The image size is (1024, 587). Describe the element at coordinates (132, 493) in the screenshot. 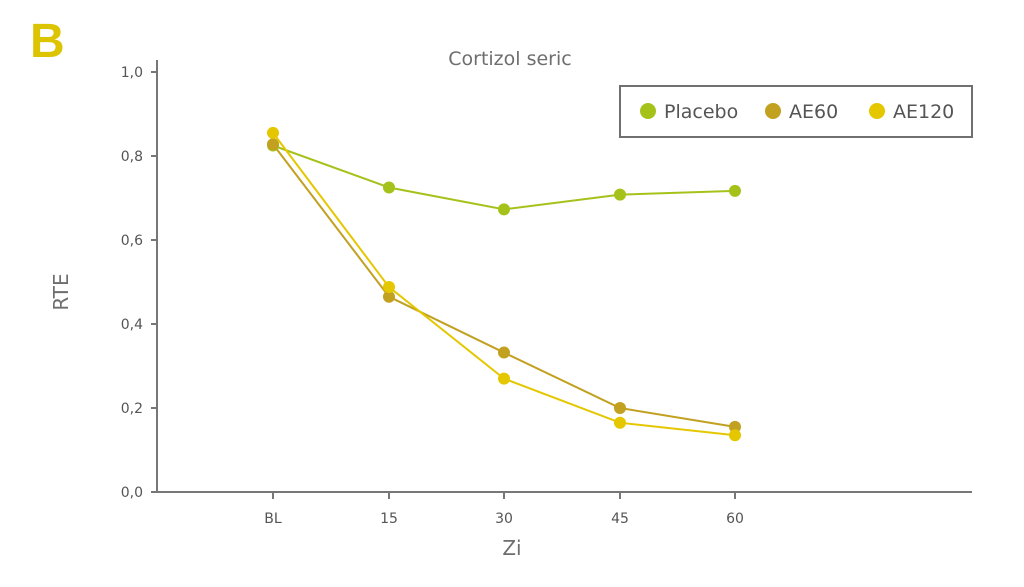

I see `y-tick-label: 0,0` at that location.